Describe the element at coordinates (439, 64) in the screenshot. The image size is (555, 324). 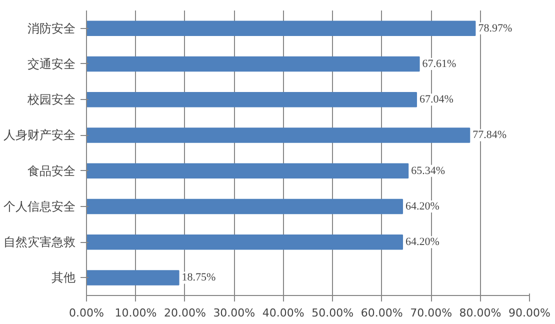
I see `data-label: 67.61%` at that location.